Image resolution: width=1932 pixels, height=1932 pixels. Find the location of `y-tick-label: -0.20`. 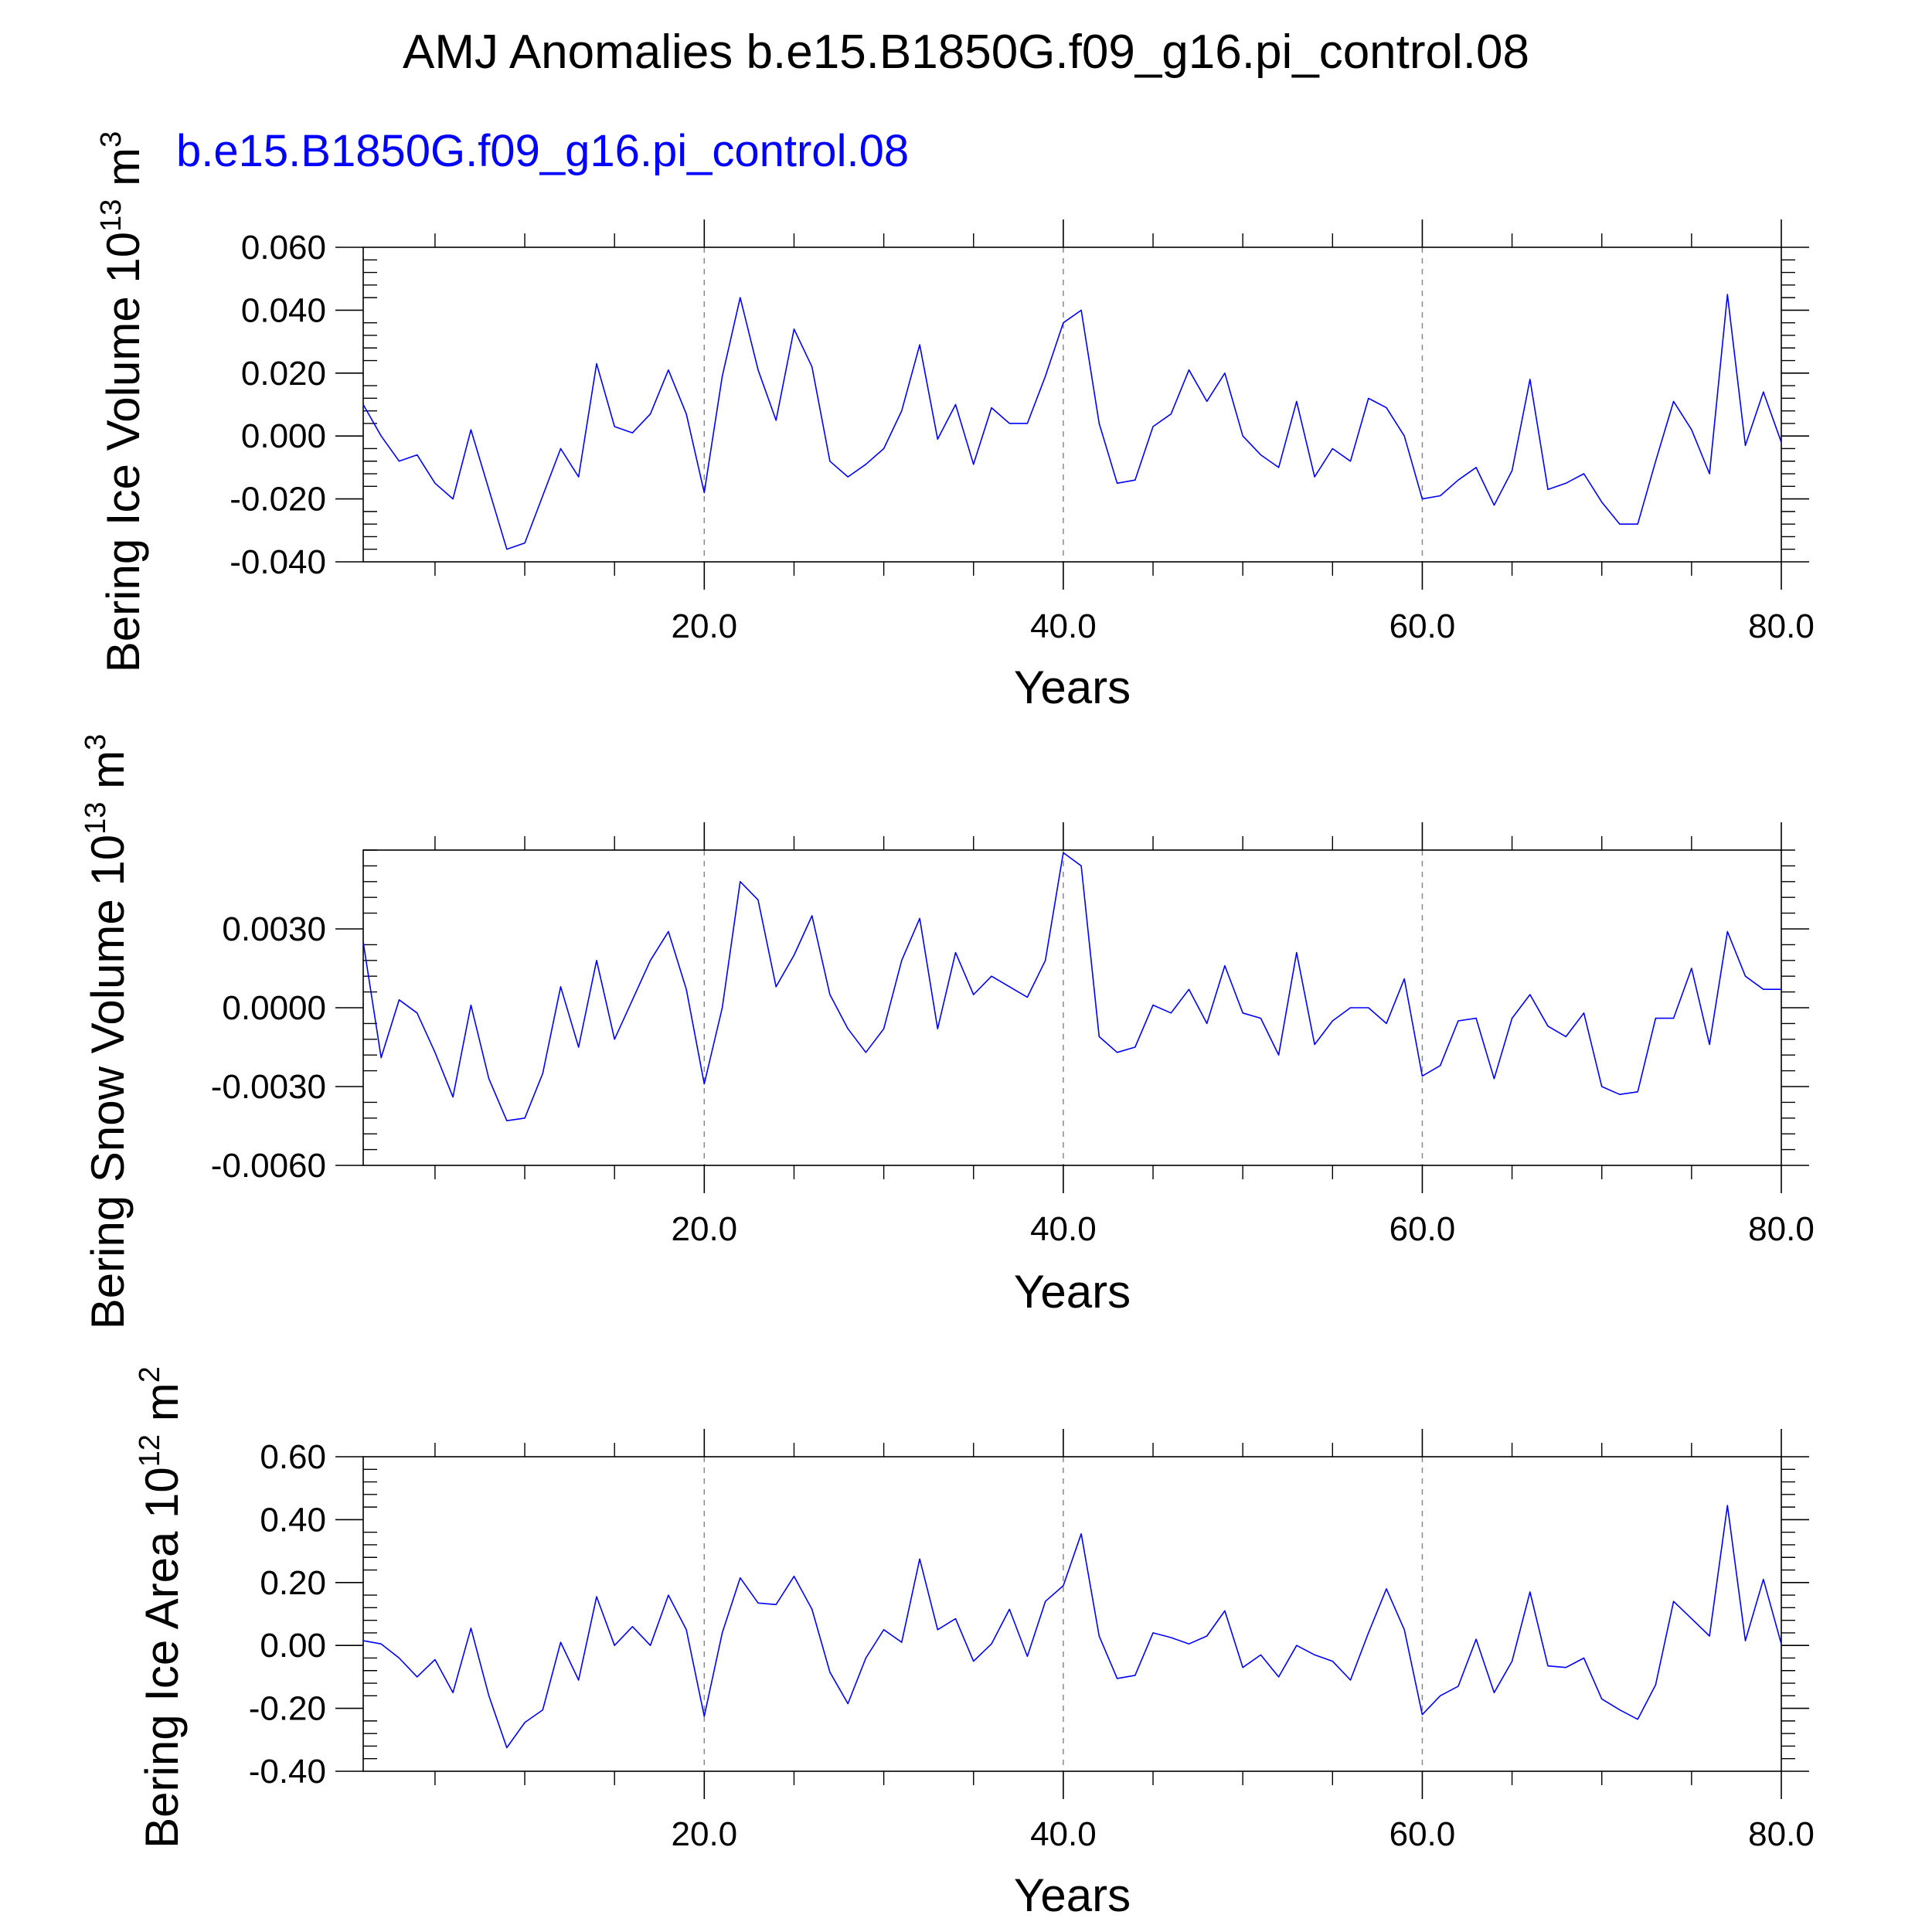

y-tick-label: -0.20 is located at coordinates (287, 1709).